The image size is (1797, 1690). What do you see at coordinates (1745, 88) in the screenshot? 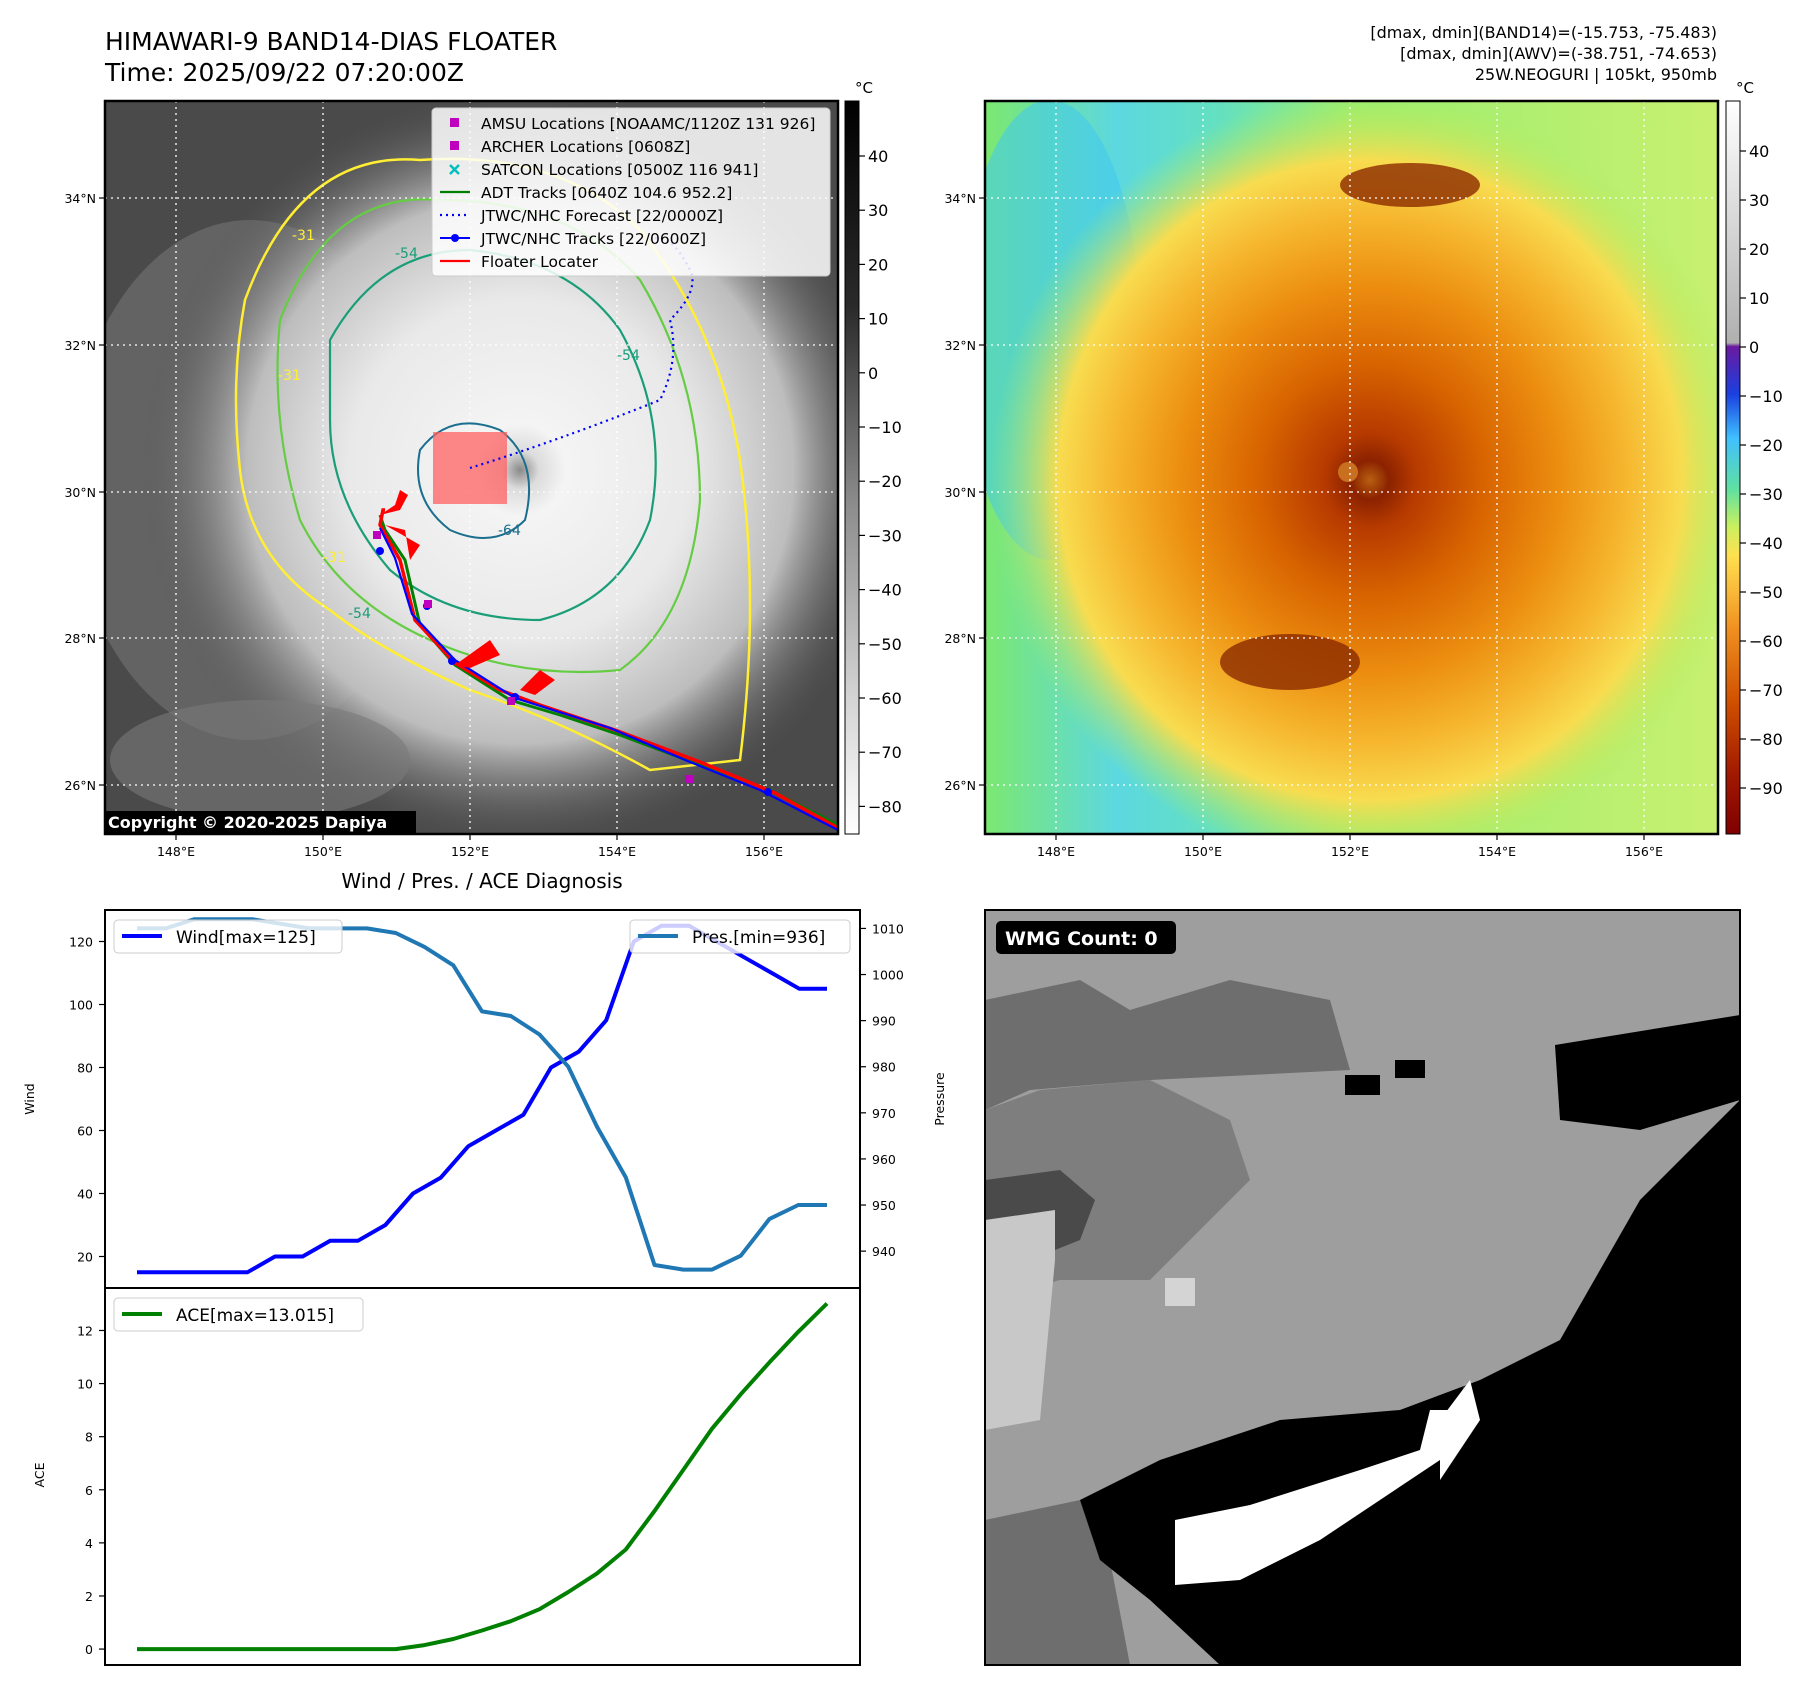
I see `rgb-colorbar-unit: °C` at bounding box center [1745, 88].